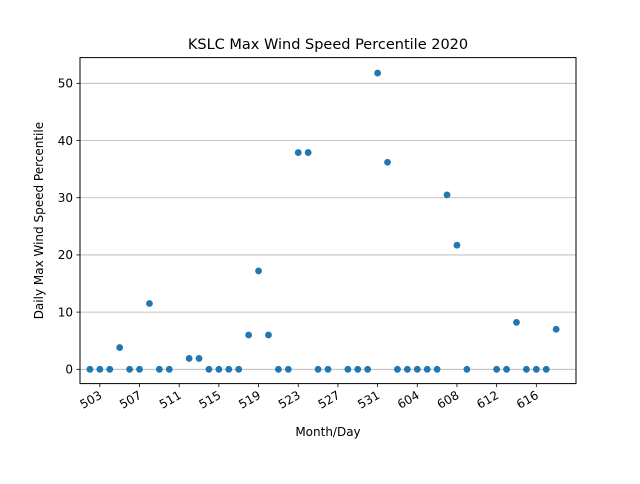 This screenshot has height=484, width=640. Describe the element at coordinates (69, 227) in the screenshot. I see `y-axis-ticks: 0 10 20 30 40 50` at that location.